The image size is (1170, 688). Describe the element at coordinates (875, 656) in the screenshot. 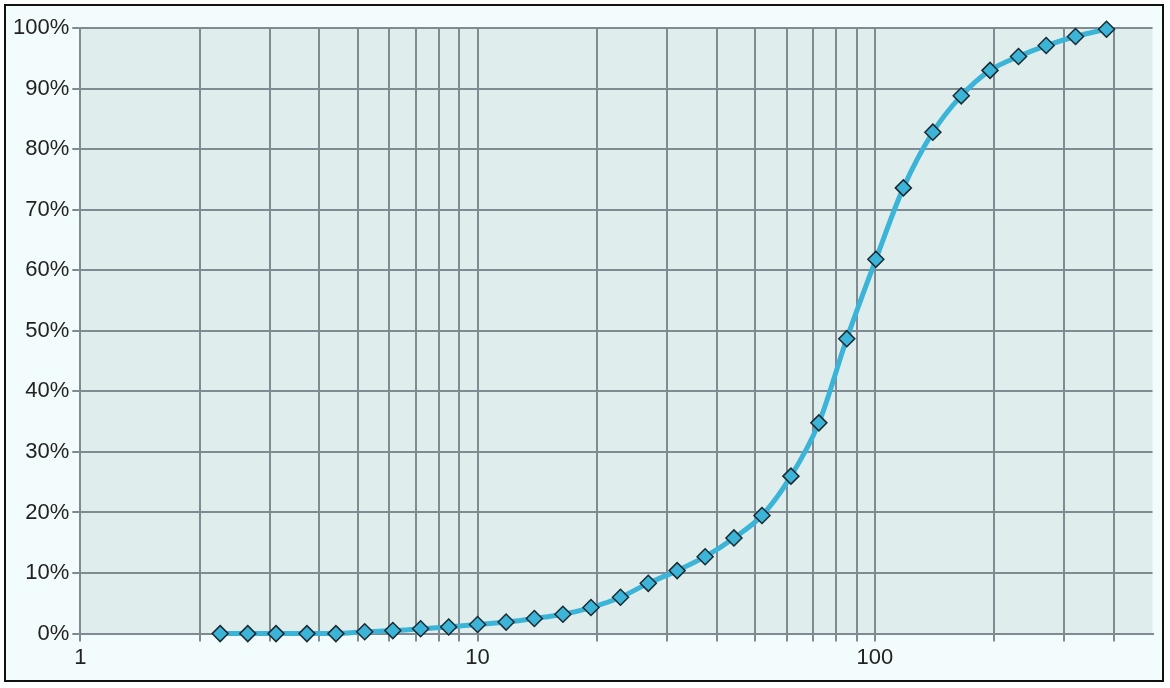

I see `x-tick-label: 100` at that location.